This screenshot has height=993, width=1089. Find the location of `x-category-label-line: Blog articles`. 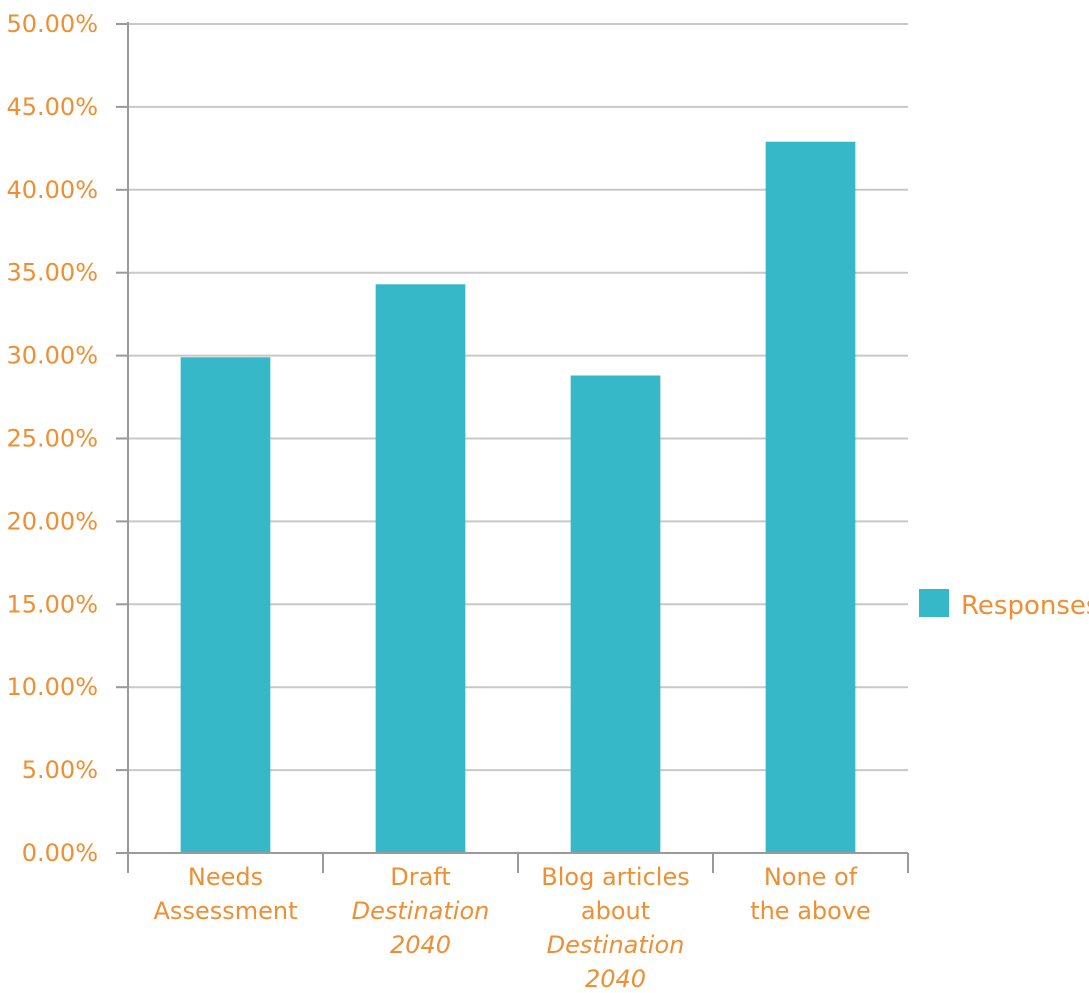

x-category-label-line: Blog articles is located at coordinates (615, 877).